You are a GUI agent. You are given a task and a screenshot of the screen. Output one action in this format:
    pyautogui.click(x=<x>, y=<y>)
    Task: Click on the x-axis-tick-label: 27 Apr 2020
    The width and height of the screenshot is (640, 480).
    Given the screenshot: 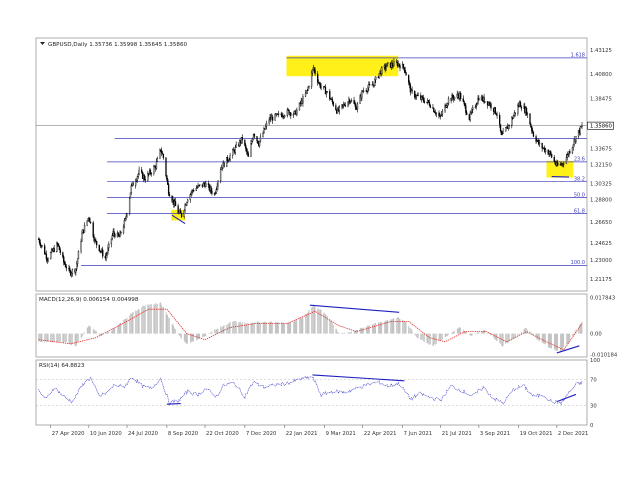 What is the action you would take?
    pyautogui.click(x=68, y=434)
    